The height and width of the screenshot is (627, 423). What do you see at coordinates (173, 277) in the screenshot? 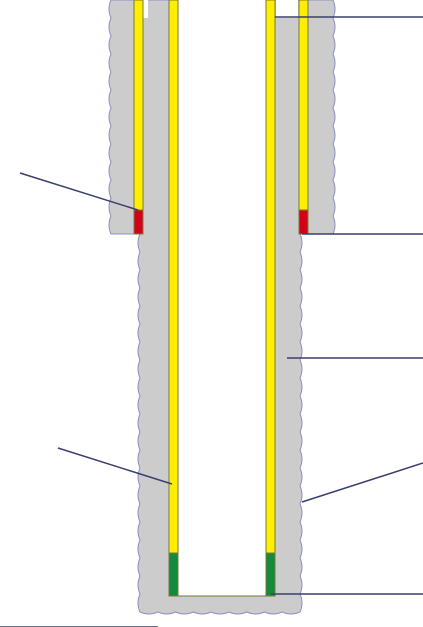
I see `inner-casing-string-left` at bounding box center [173, 277].